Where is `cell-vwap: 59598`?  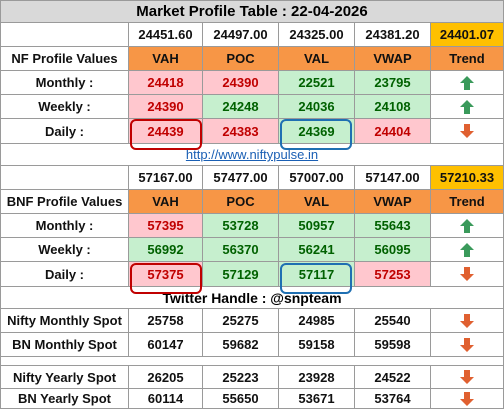
cell-vwap: 59598 is located at coordinates (392, 344).